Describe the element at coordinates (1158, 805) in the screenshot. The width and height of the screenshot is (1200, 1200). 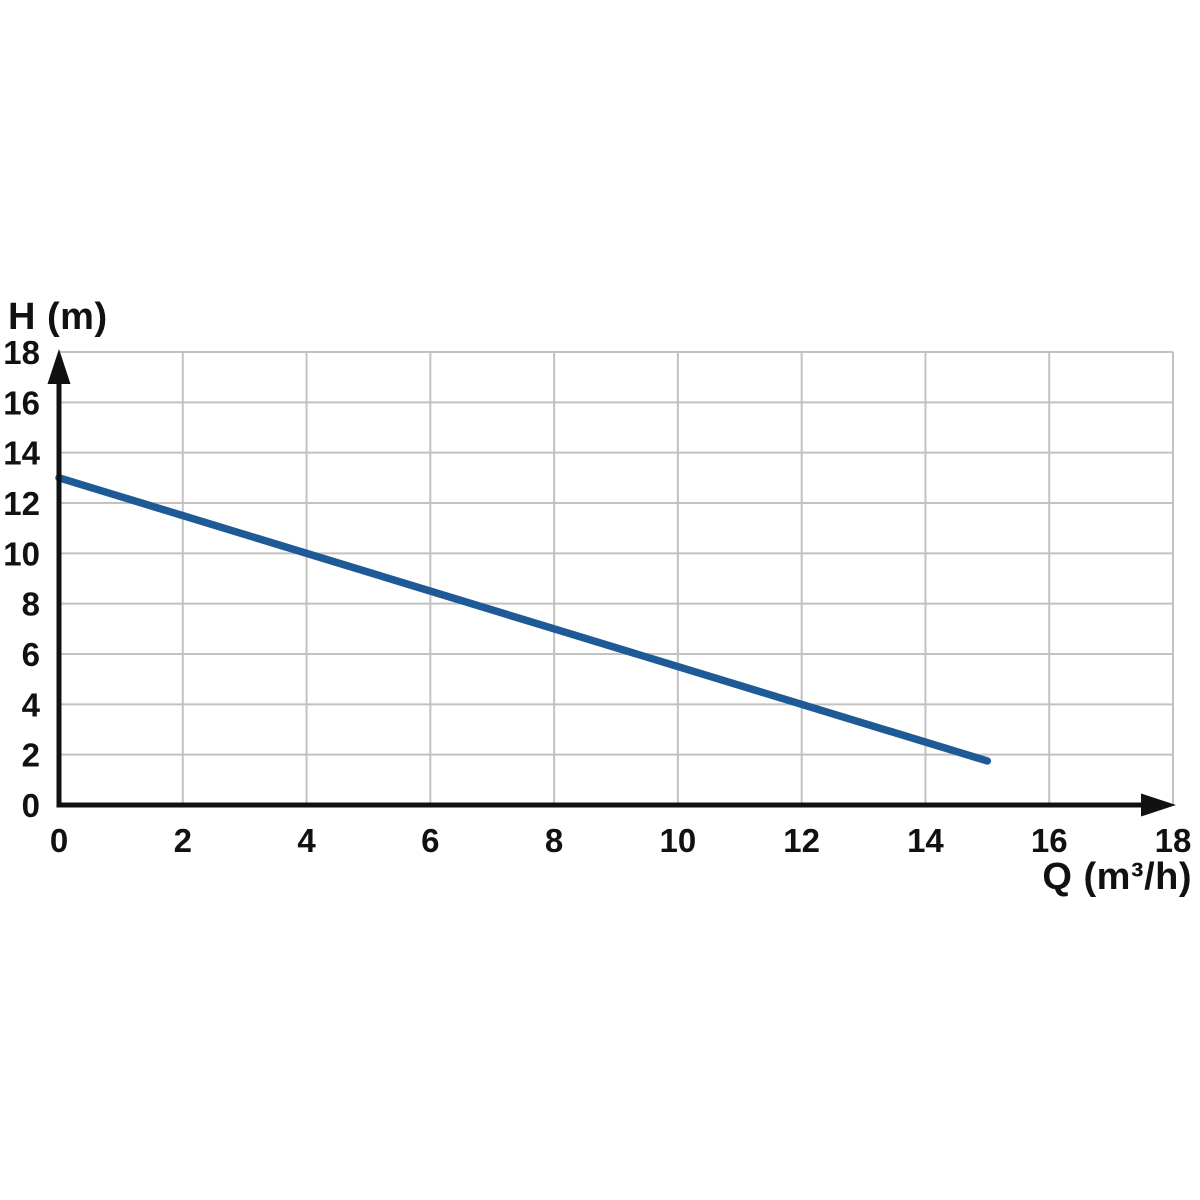
I see `x-axis-arrow` at that location.